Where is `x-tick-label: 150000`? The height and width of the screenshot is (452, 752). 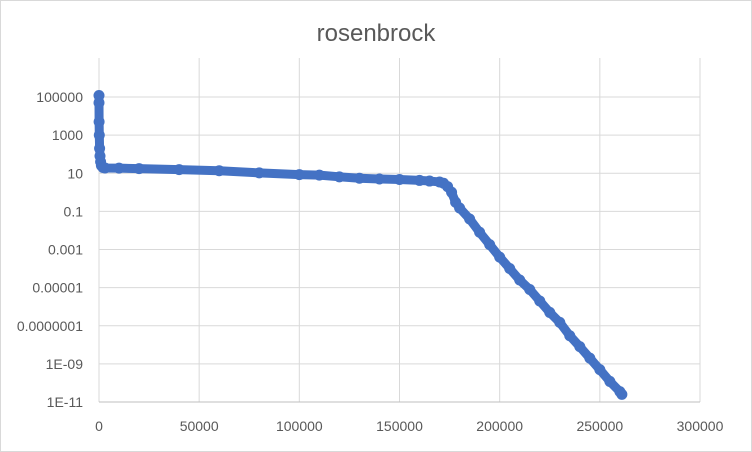
x-tick-label: 150000 is located at coordinates (399, 426).